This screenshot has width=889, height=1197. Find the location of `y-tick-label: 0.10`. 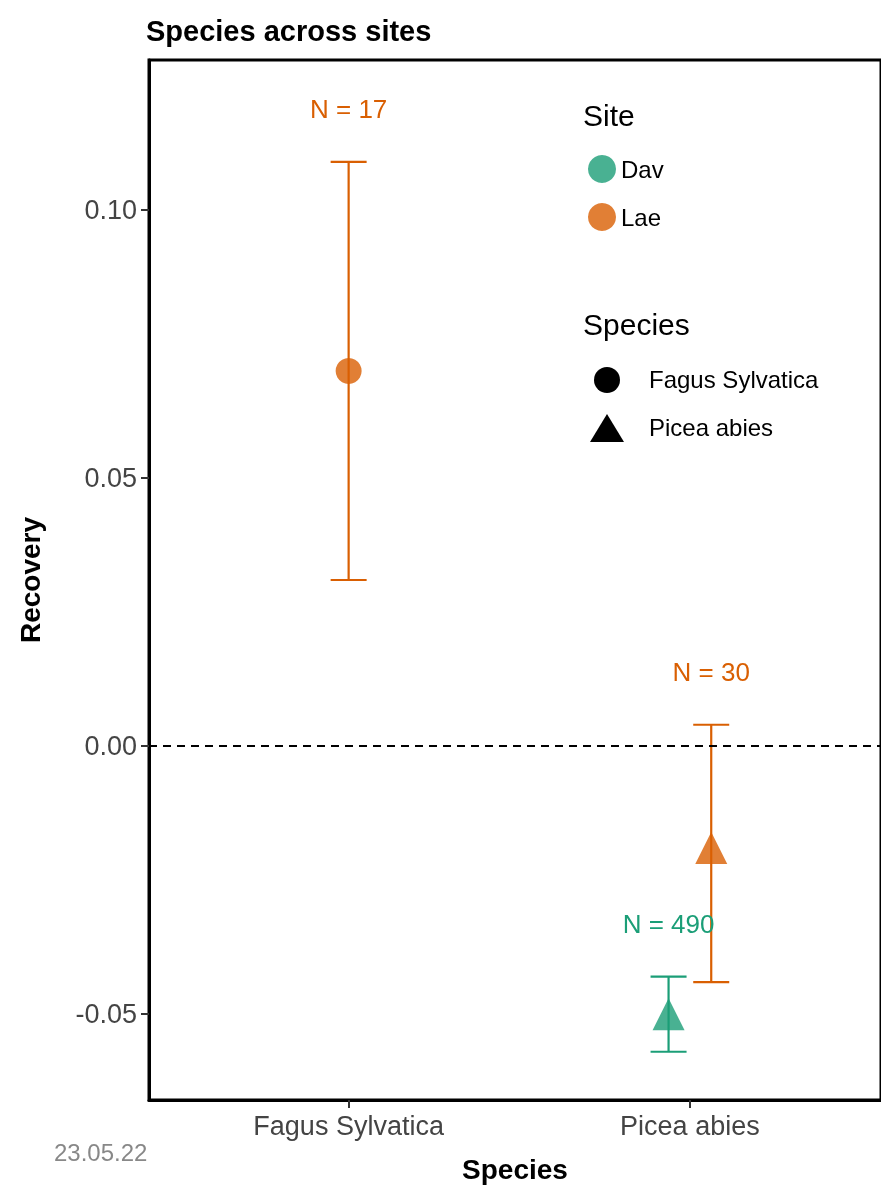

y-tick-label: 0.10 is located at coordinates (110, 210).